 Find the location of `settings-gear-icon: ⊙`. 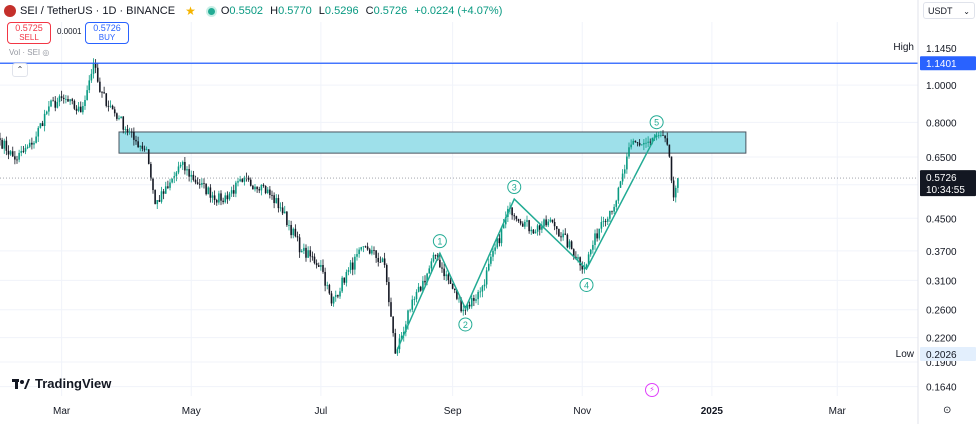

settings-gear-icon: ⊙ is located at coordinates (947, 410).